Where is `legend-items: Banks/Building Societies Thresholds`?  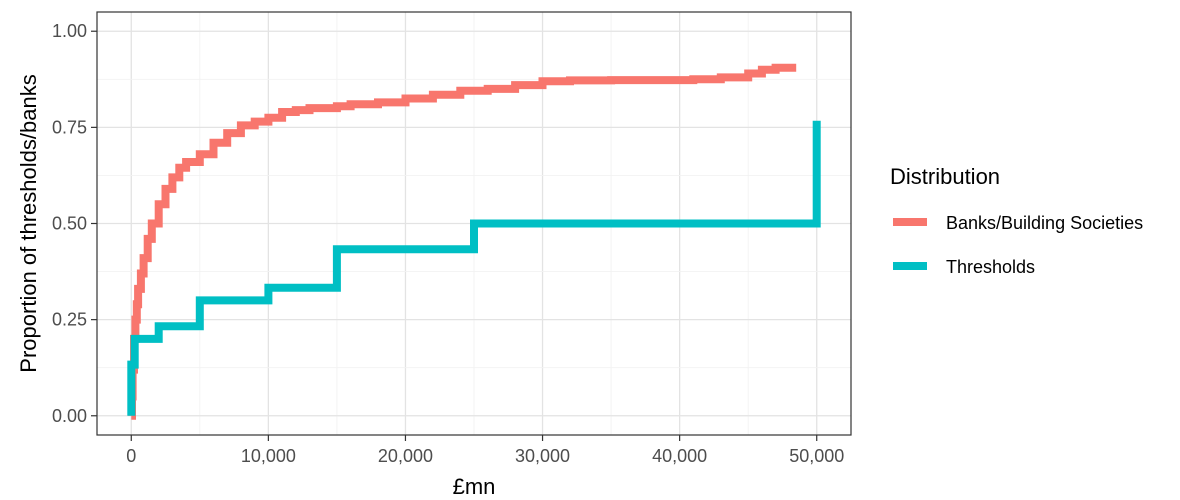
legend-items: Banks/Building Societies Thresholds is located at coordinates (1018, 245).